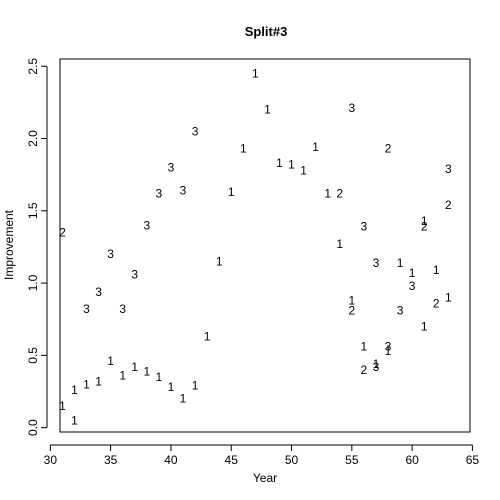  I want to click on y-tick-label: 1.5, so click(33, 210).